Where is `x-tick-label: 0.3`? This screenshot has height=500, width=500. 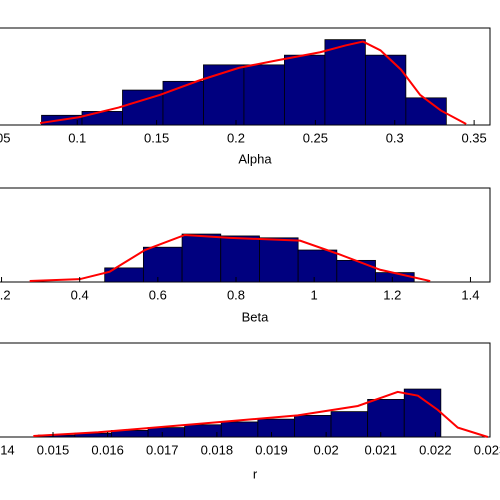 x-tick-label: 0.3 is located at coordinates (395, 137).